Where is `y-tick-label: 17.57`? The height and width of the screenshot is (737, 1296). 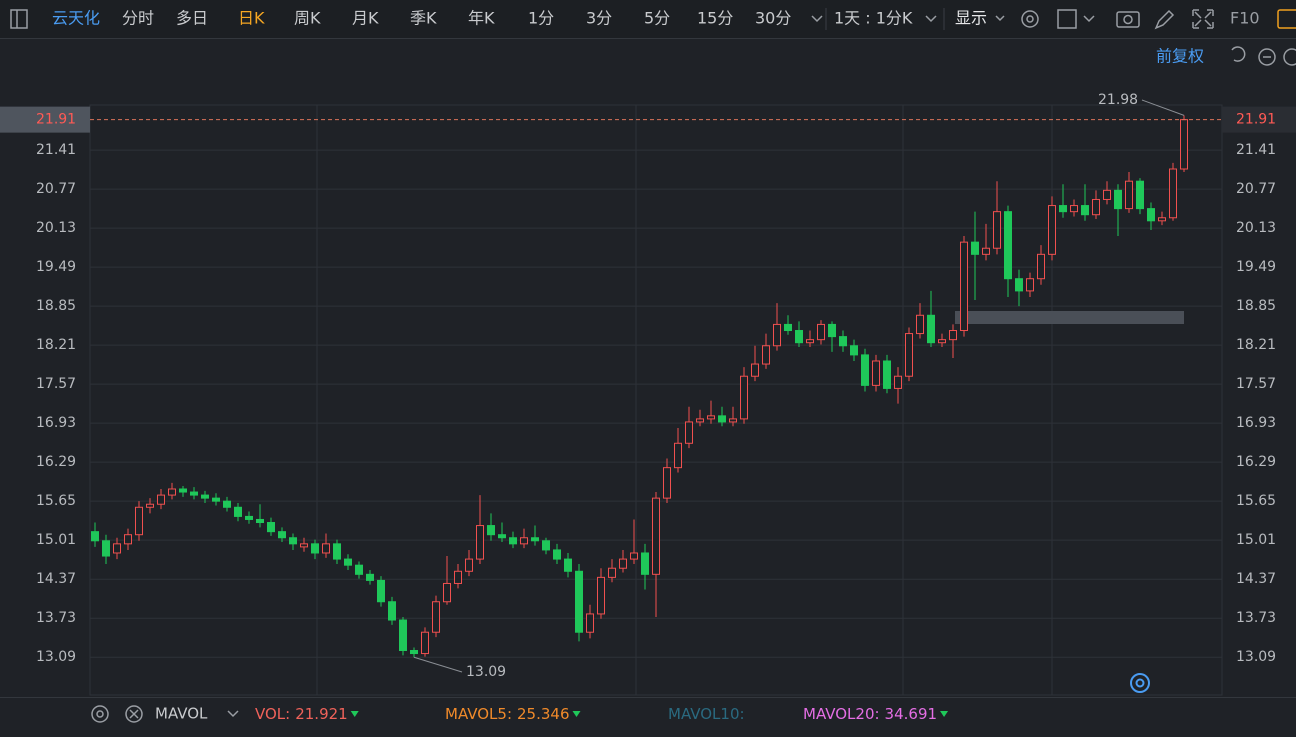 y-tick-label: 17.57 is located at coordinates (1256, 384).